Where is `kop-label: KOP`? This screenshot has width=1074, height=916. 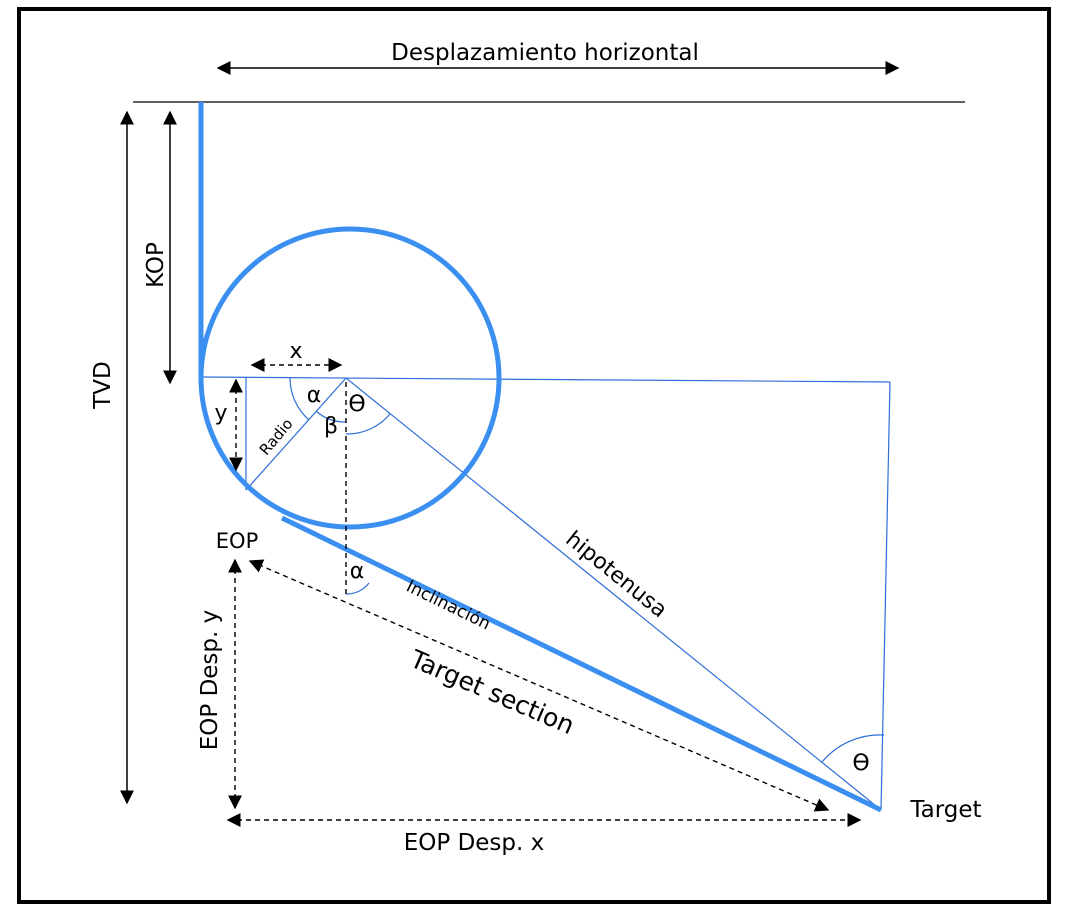
kop-label: KOP is located at coordinates (156, 265).